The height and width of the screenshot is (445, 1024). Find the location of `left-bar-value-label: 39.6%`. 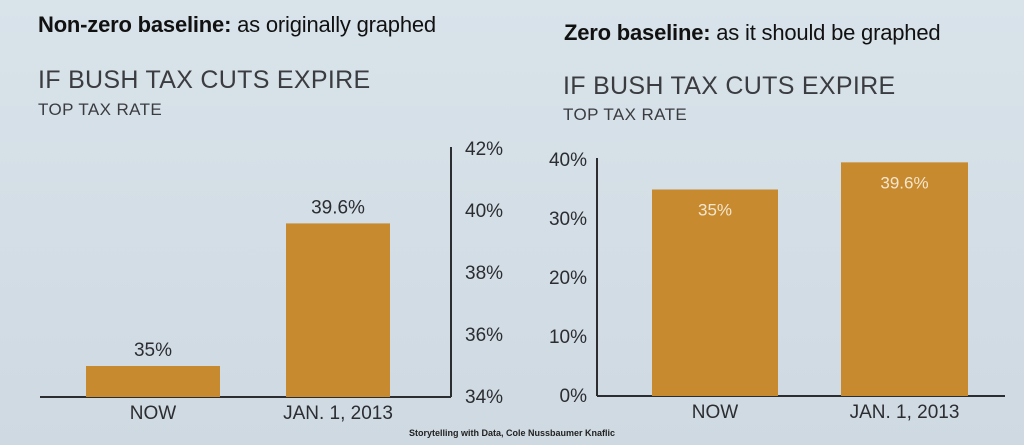

left-bar-value-label: 39.6% is located at coordinates (338, 207).